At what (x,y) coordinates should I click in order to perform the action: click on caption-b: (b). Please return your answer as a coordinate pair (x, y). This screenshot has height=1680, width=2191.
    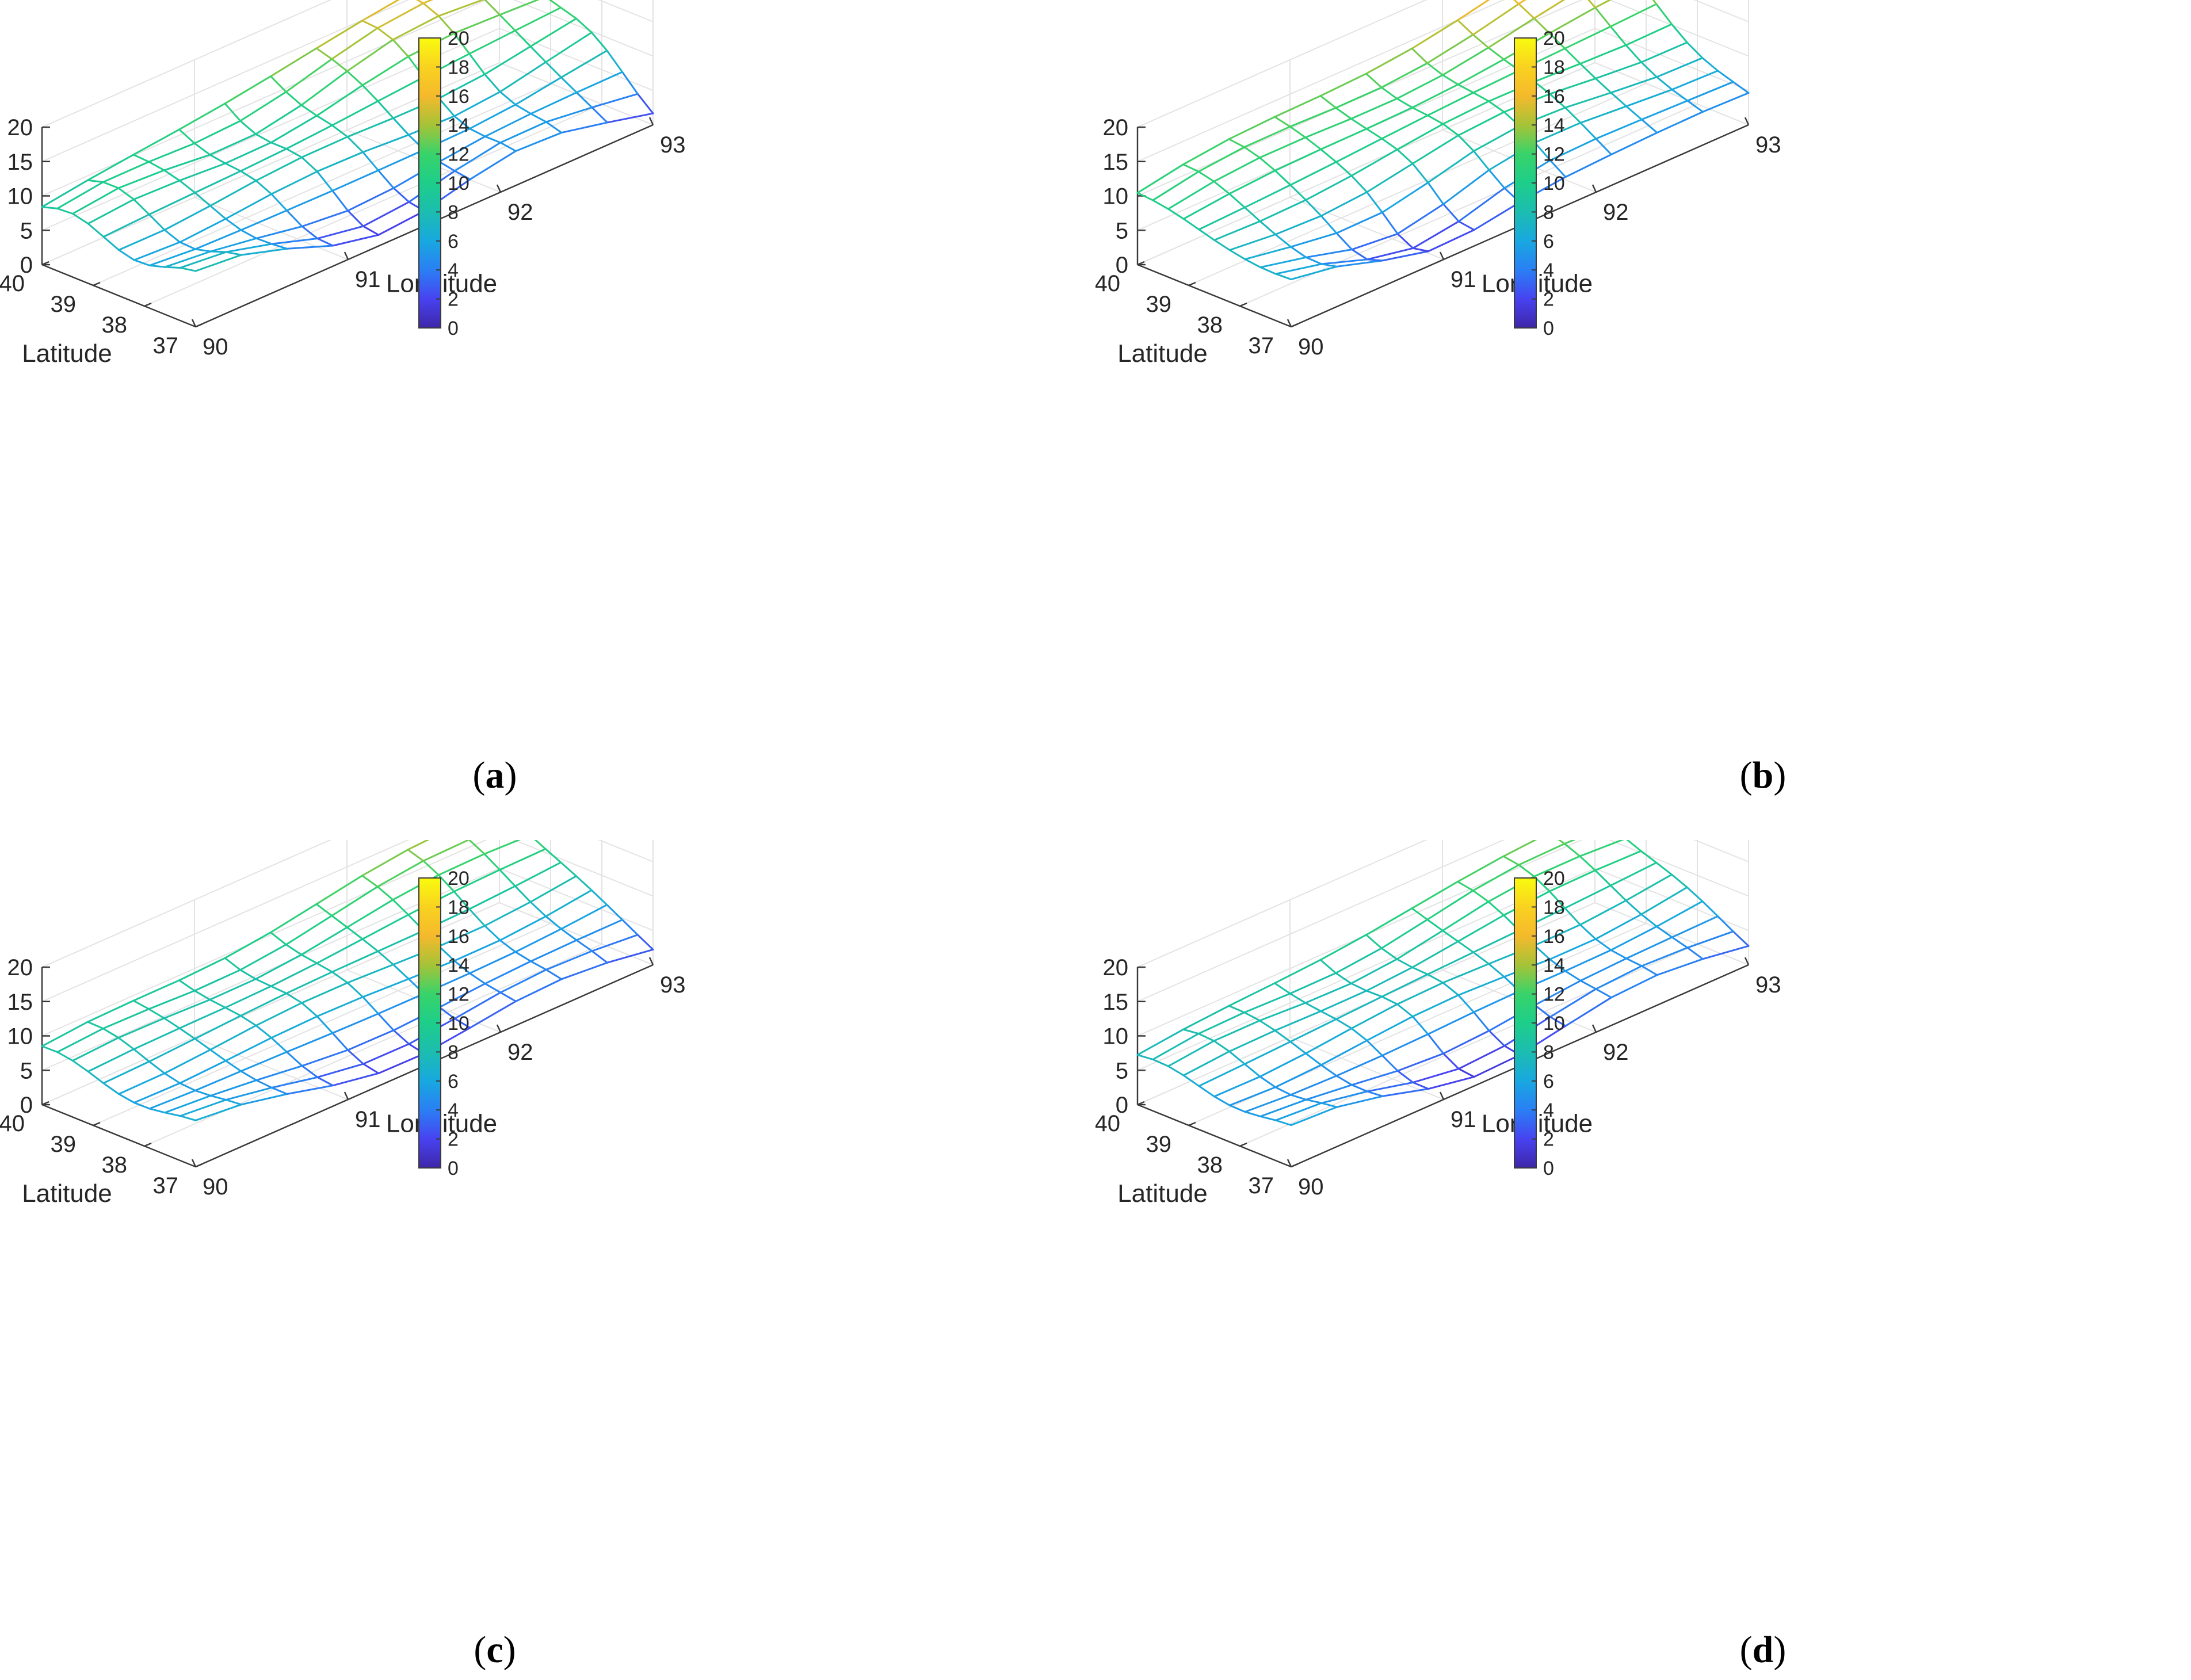
    Looking at the image, I should click on (1763, 775).